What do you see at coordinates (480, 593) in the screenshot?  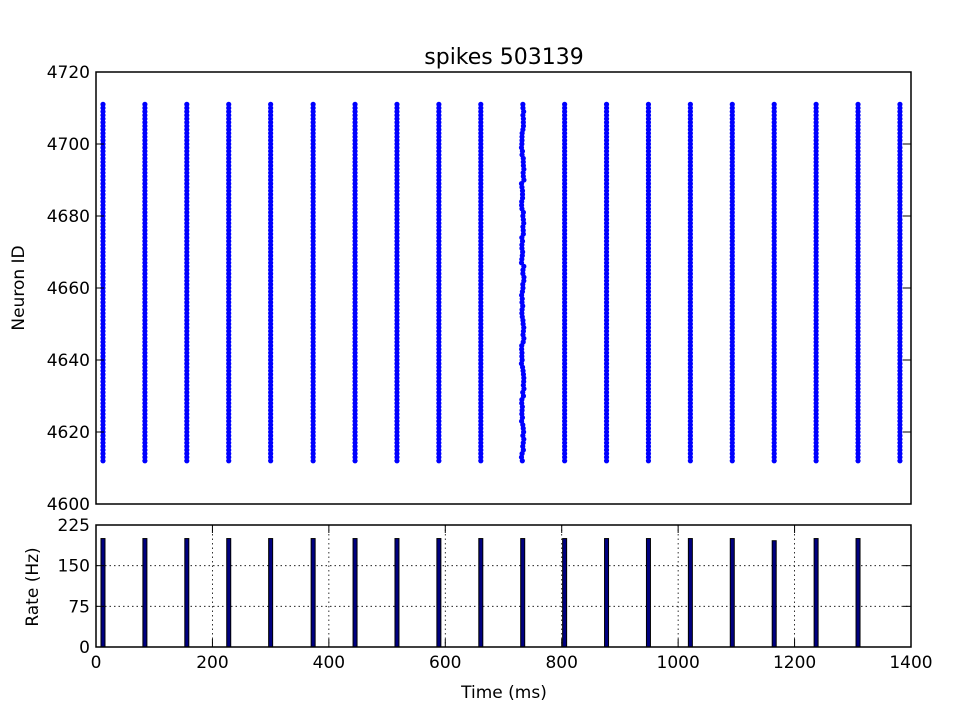 I see `rate-bars` at bounding box center [480, 593].